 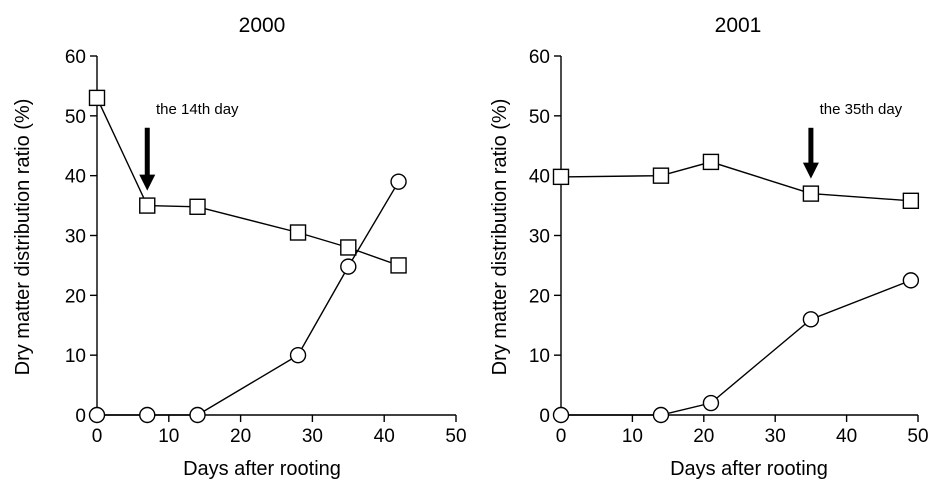 I want to click on series-line-circle, so click(x=736, y=347).